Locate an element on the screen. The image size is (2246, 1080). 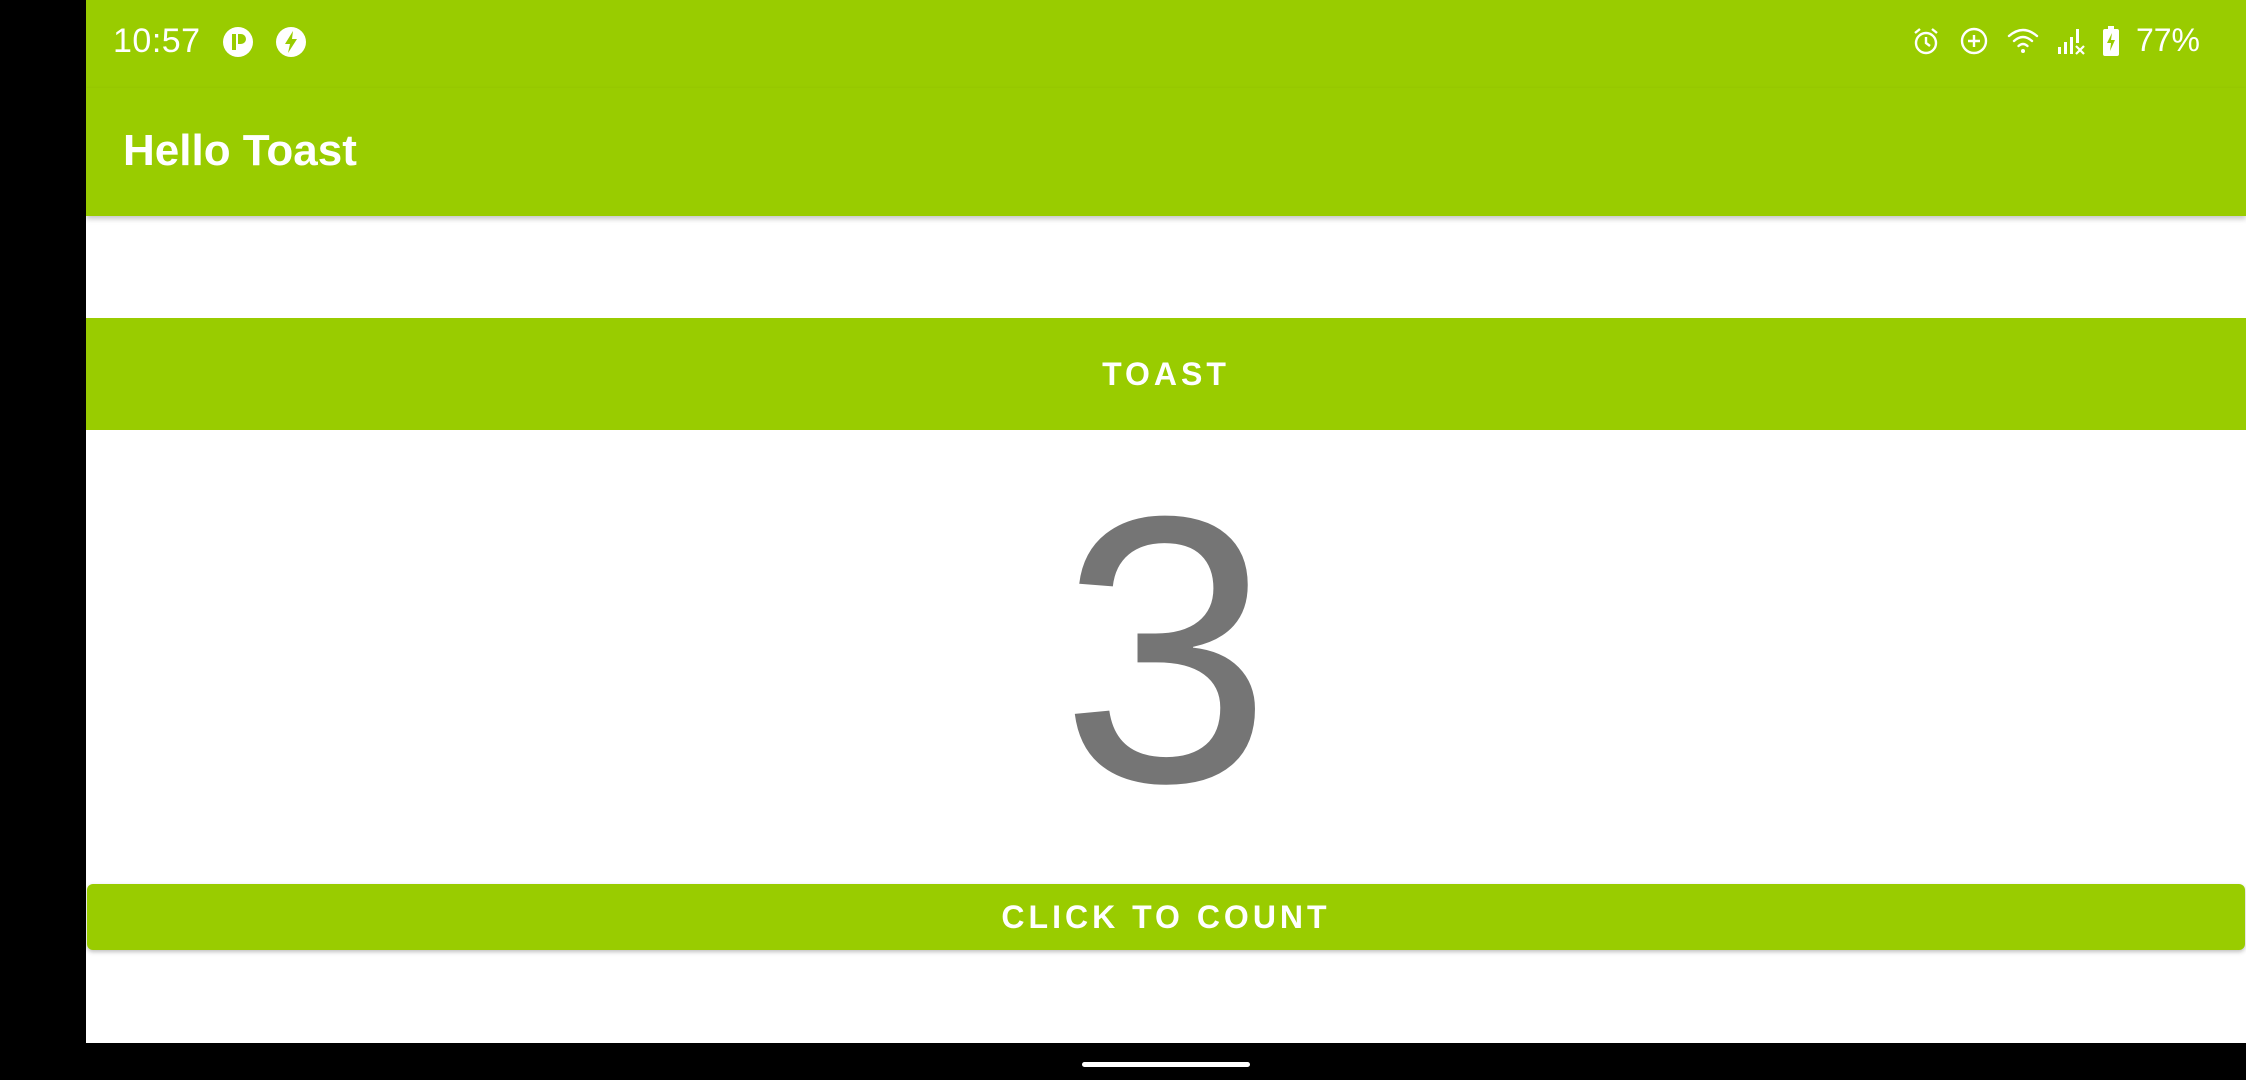
p-icon is located at coordinates (238, 42).